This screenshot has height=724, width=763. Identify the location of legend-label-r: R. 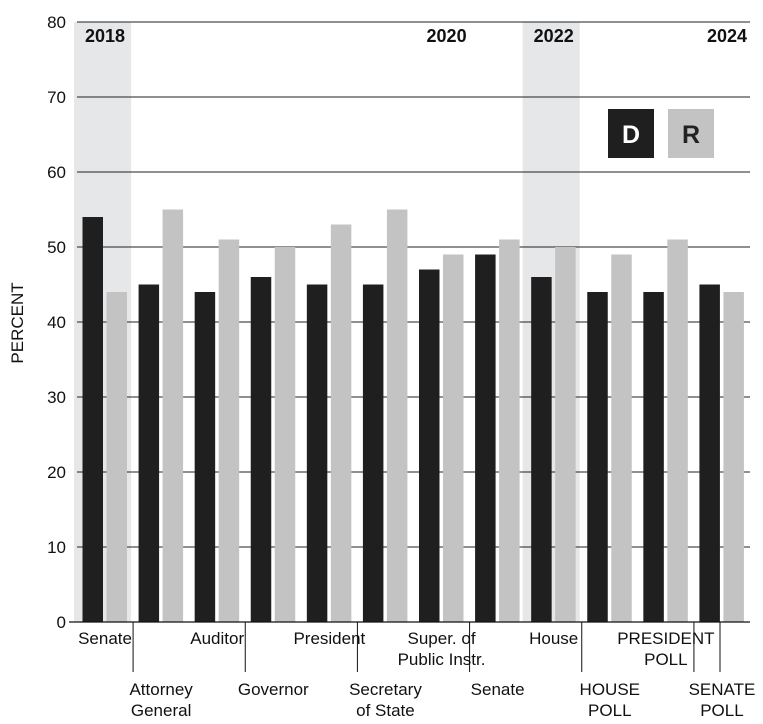
(691, 135).